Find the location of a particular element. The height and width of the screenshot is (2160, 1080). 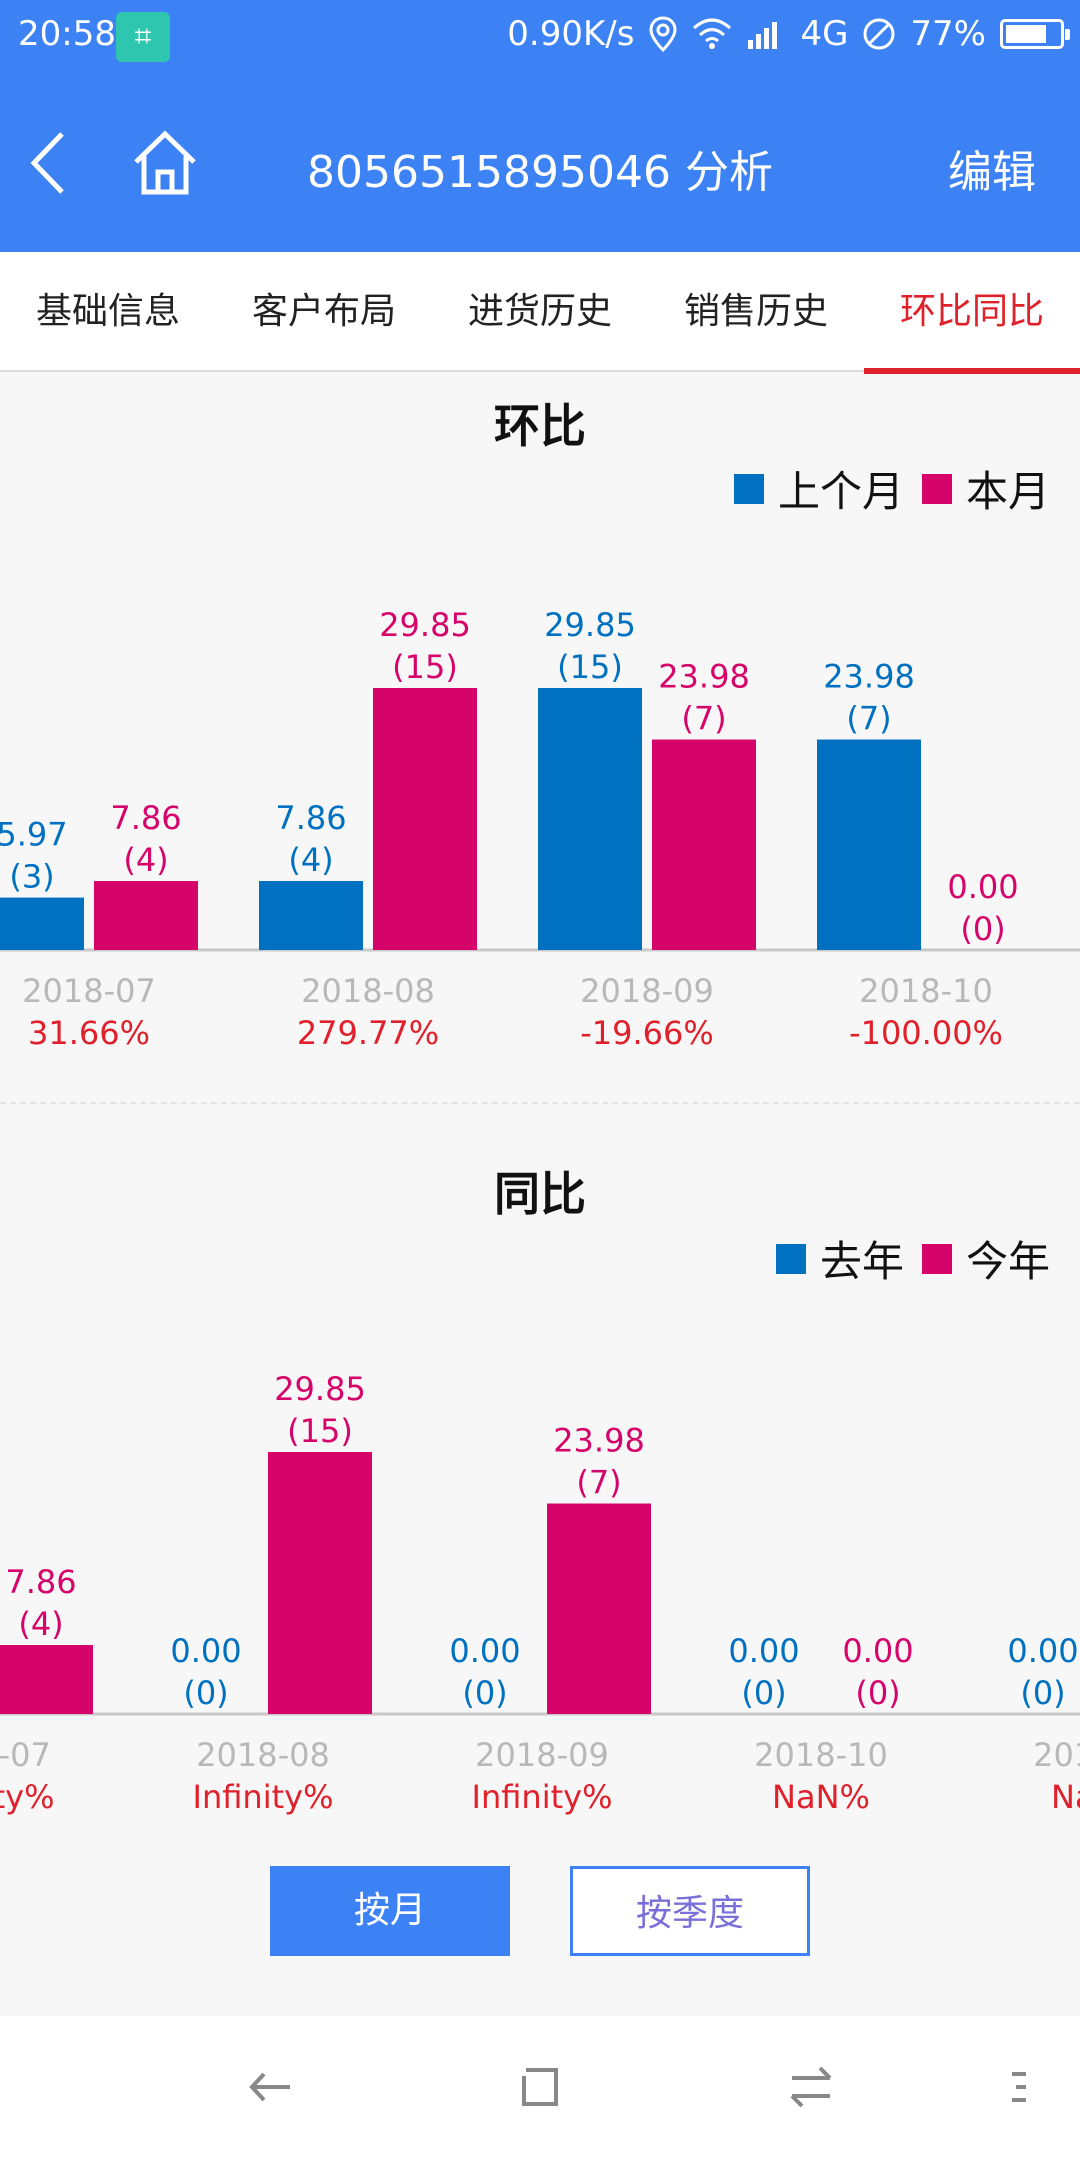

app-header: 8056515895046 分析 编辑 is located at coordinates (540, 162).